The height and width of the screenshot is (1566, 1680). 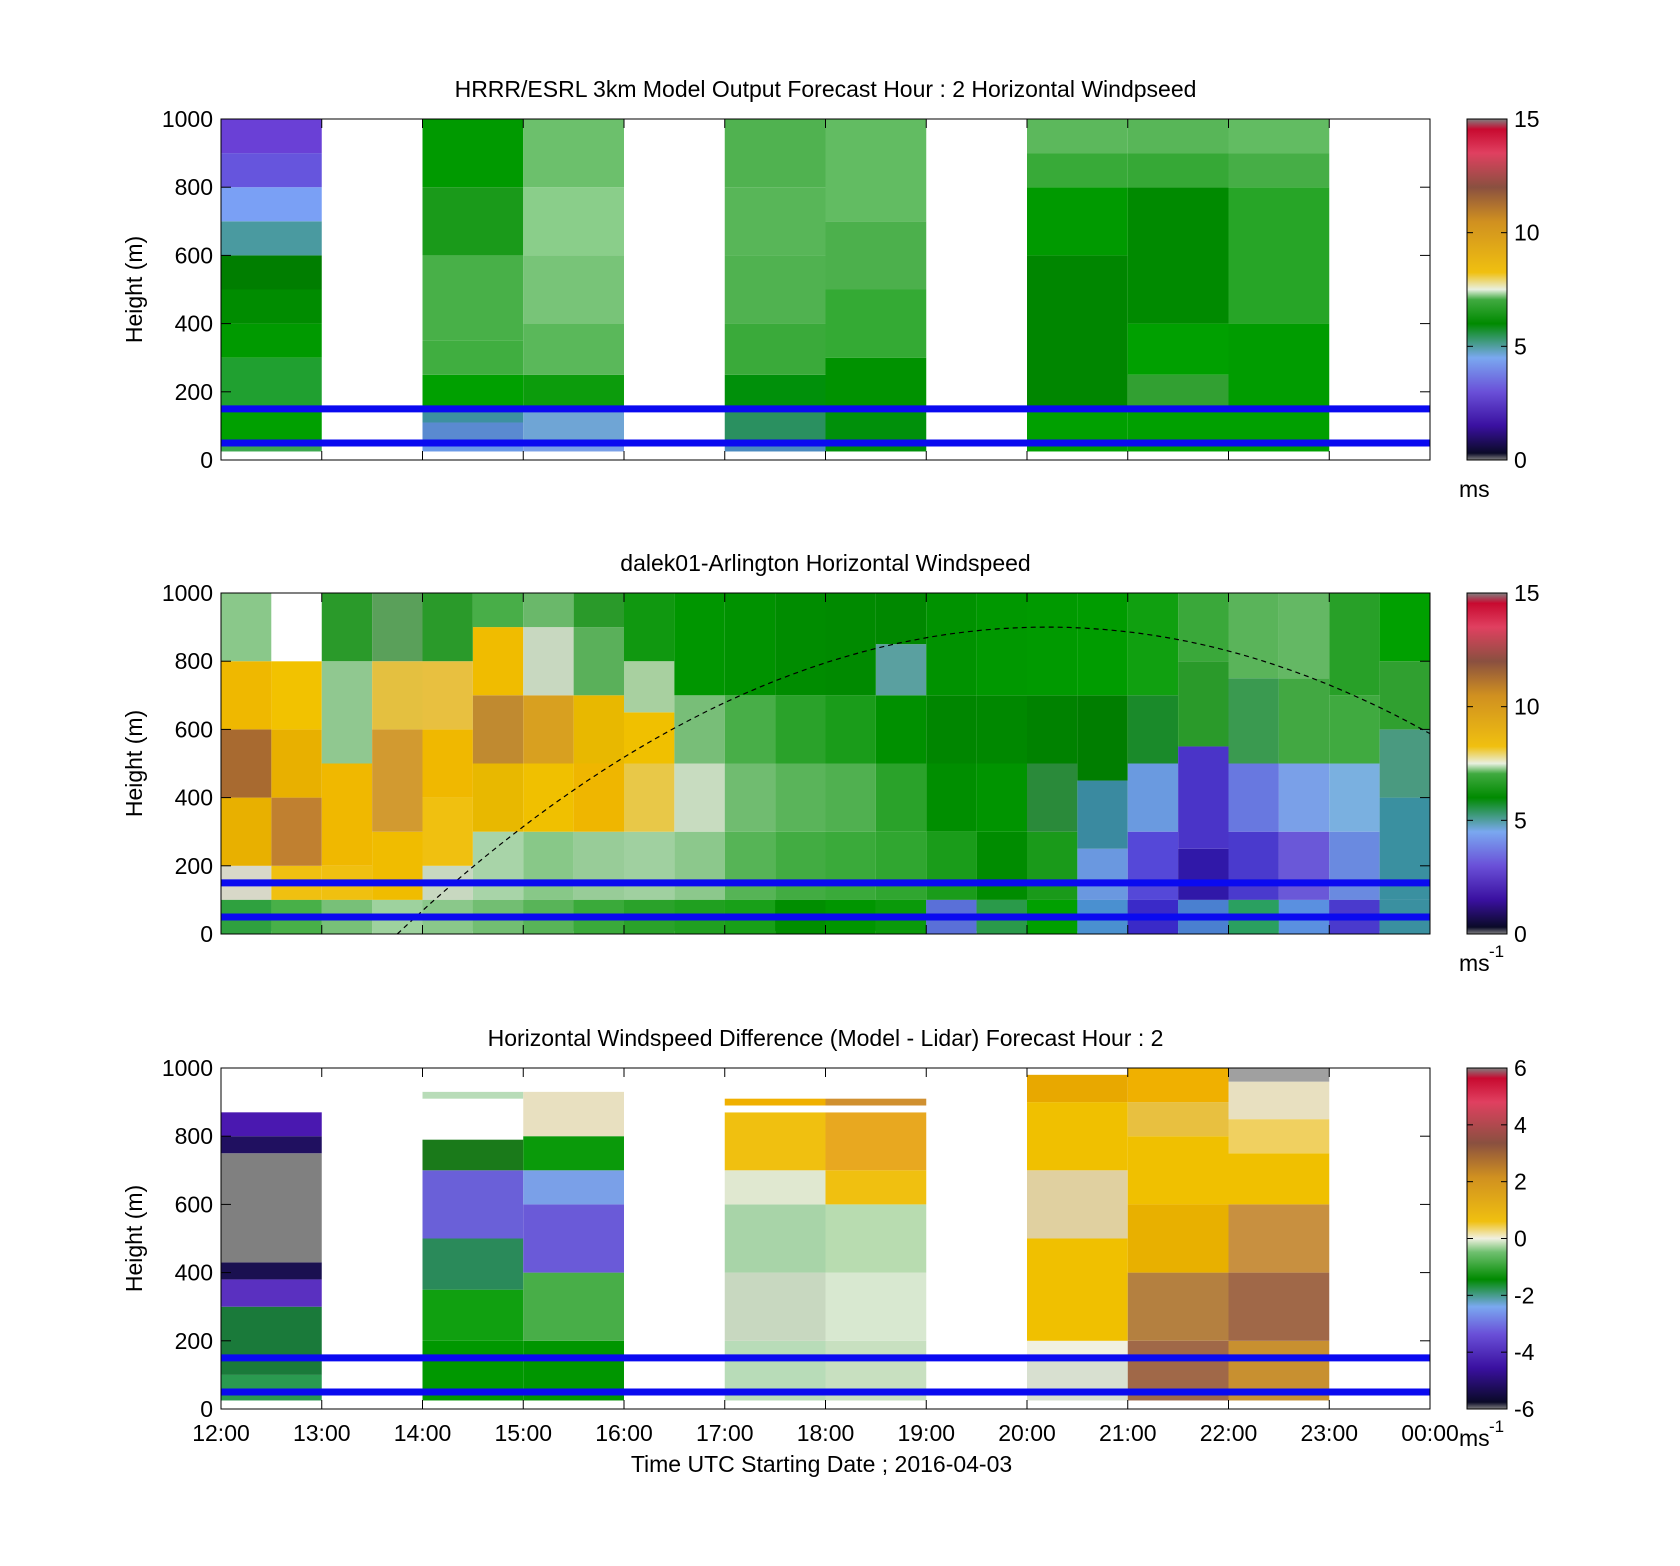 What do you see at coordinates (1329, 1433) in the screenshot?
I see `x-tick-label: 23:00` at bounding box center [1329, 1433].